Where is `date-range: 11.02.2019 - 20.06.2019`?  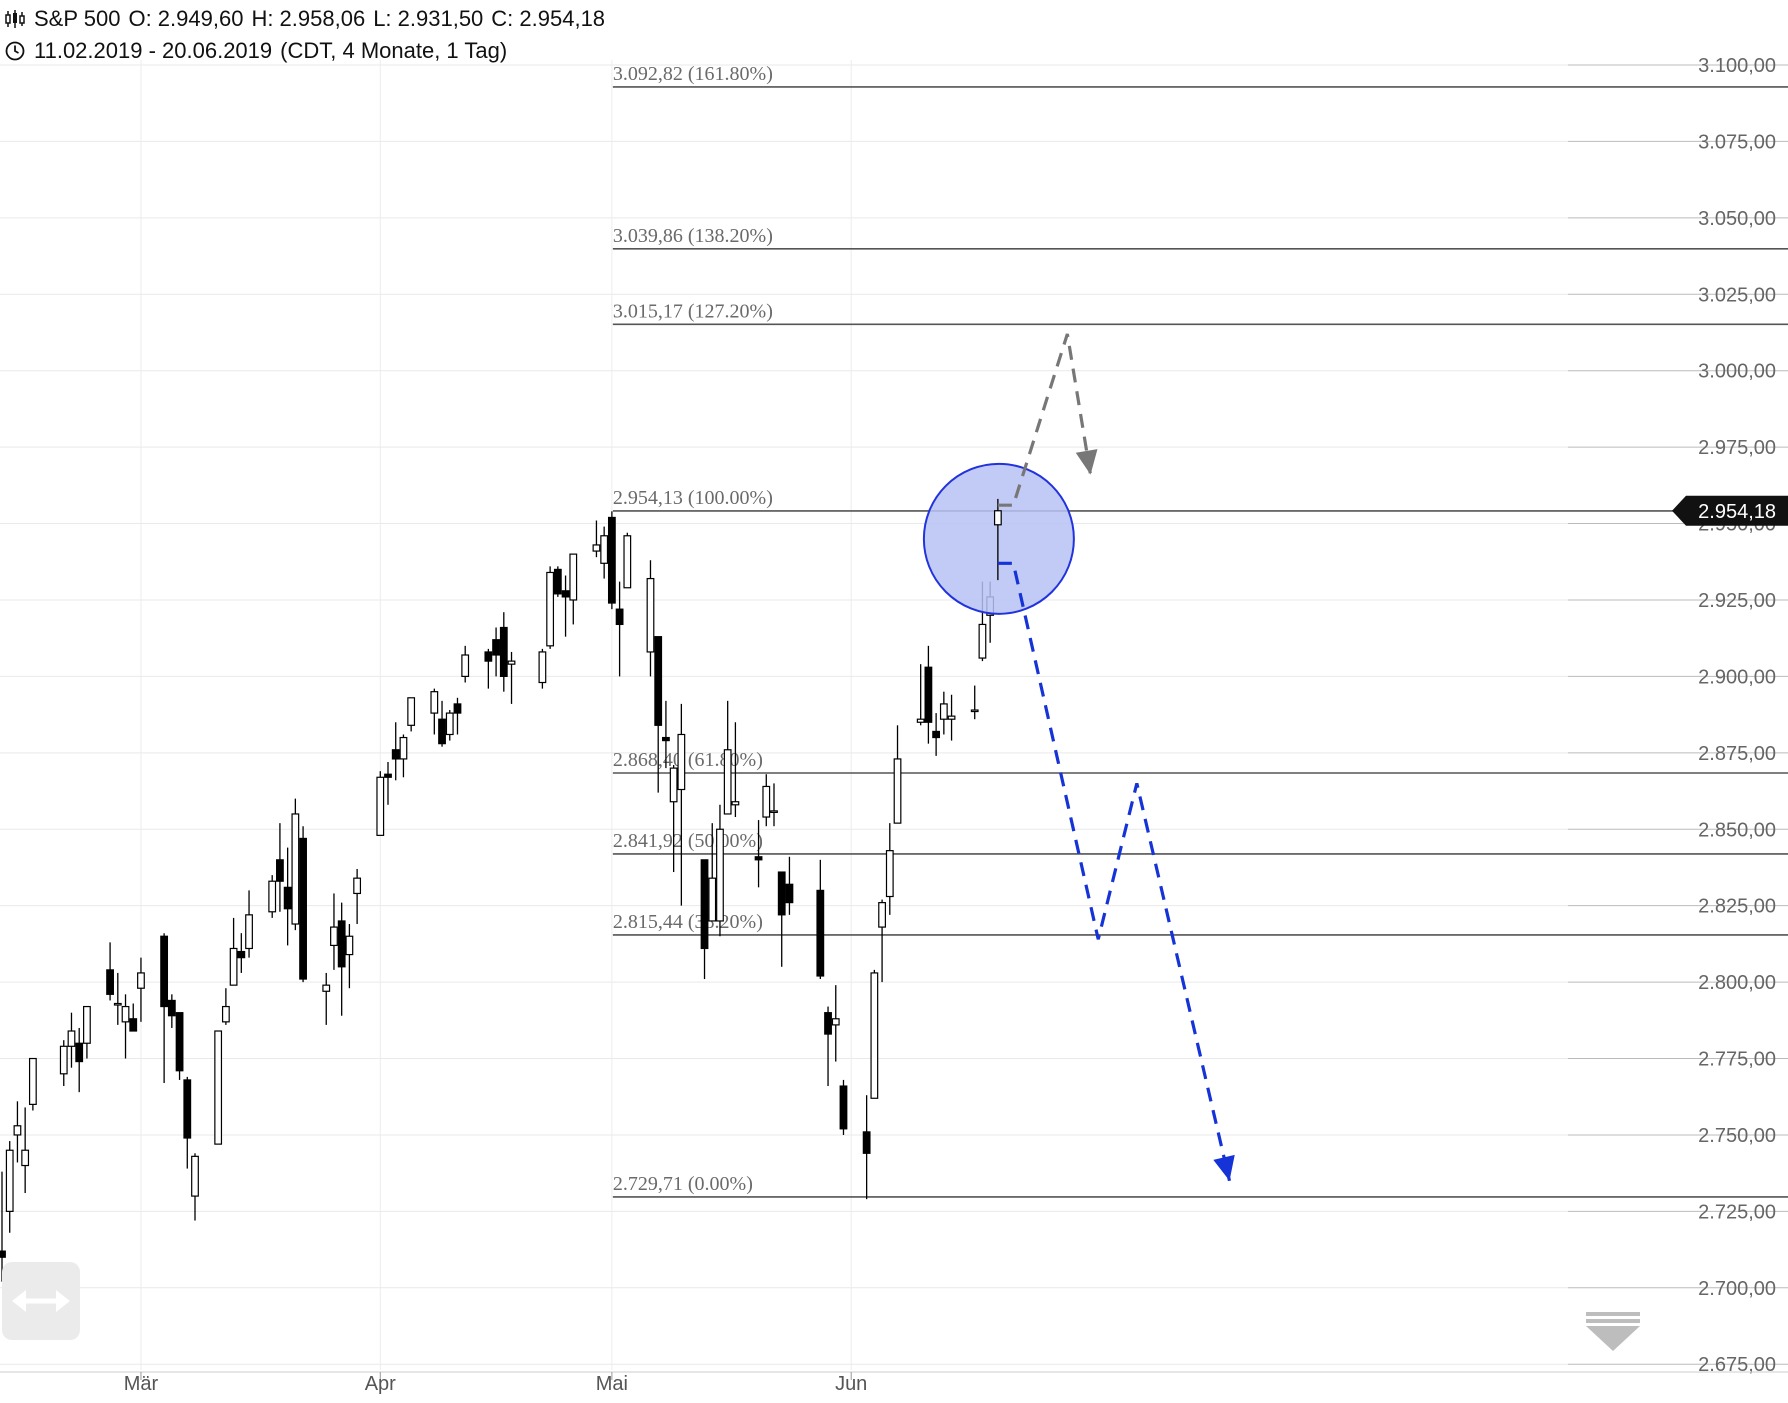
date-range: 11.02.2019 - 20.06.2019 is located at coordinates (153, 50).